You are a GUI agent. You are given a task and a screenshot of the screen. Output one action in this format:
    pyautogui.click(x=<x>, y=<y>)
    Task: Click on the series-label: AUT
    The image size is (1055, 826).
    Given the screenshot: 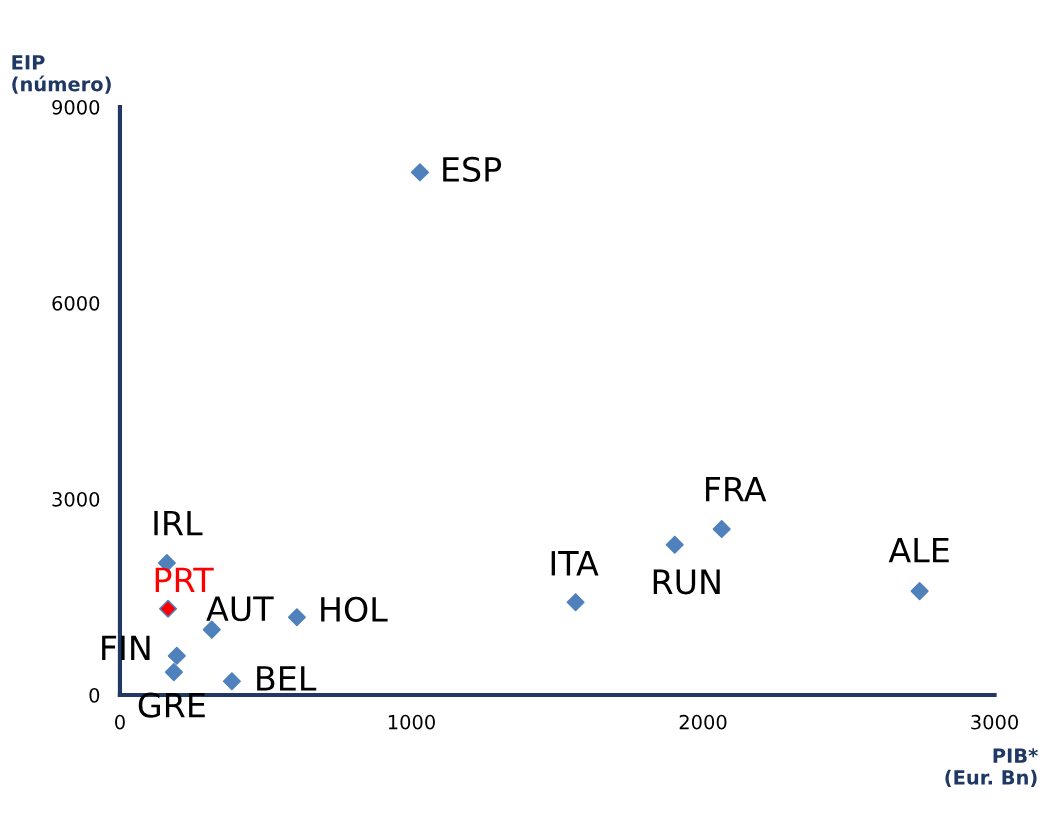 What is the action you would take?
    pyautogui.click(x=240, y=609)
    